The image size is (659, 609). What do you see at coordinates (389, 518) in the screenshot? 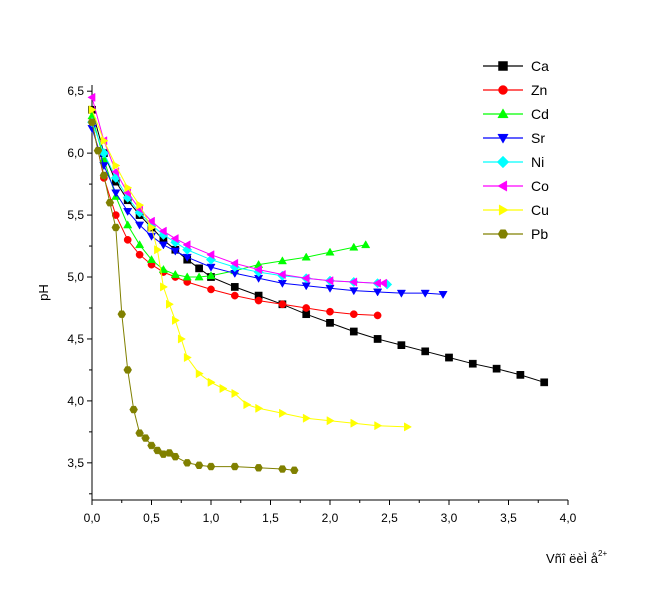
I see `x-tick-label: 2,5` at bounding box center [389, 518].